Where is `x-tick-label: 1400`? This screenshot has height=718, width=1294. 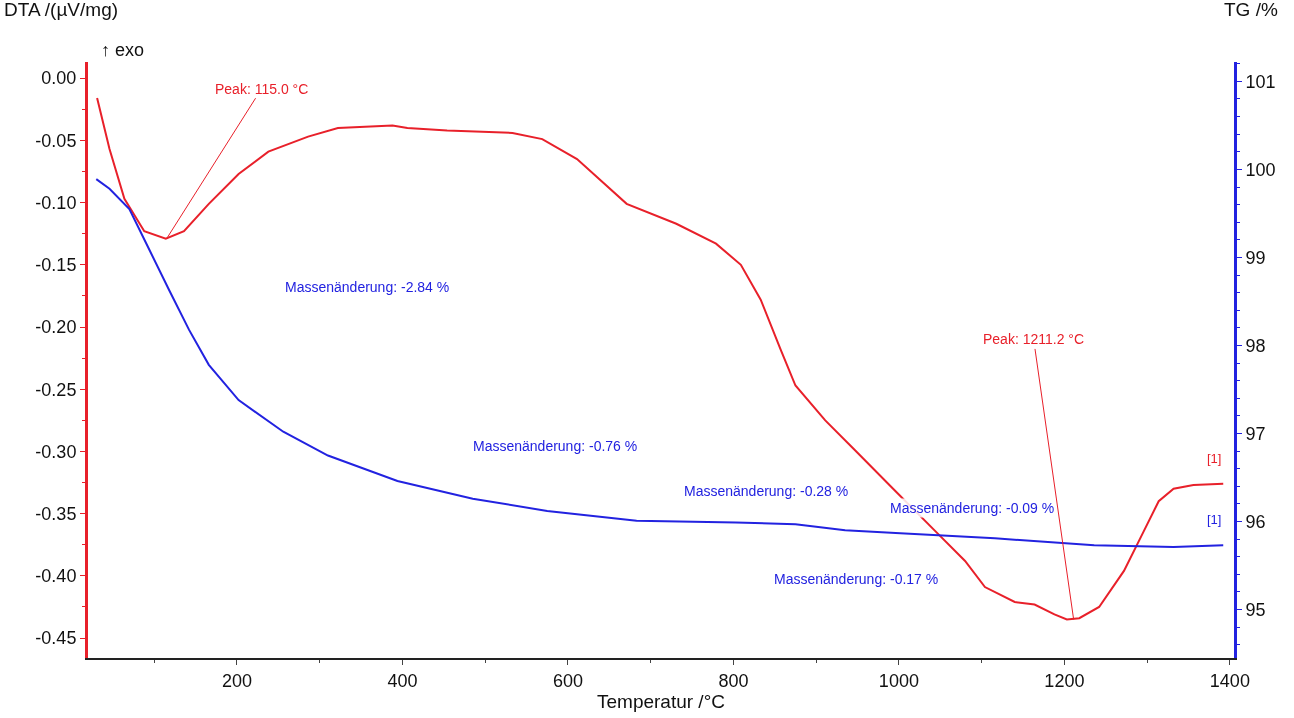 x-tick-label: 1400 is located at coordinates (1229, 680).